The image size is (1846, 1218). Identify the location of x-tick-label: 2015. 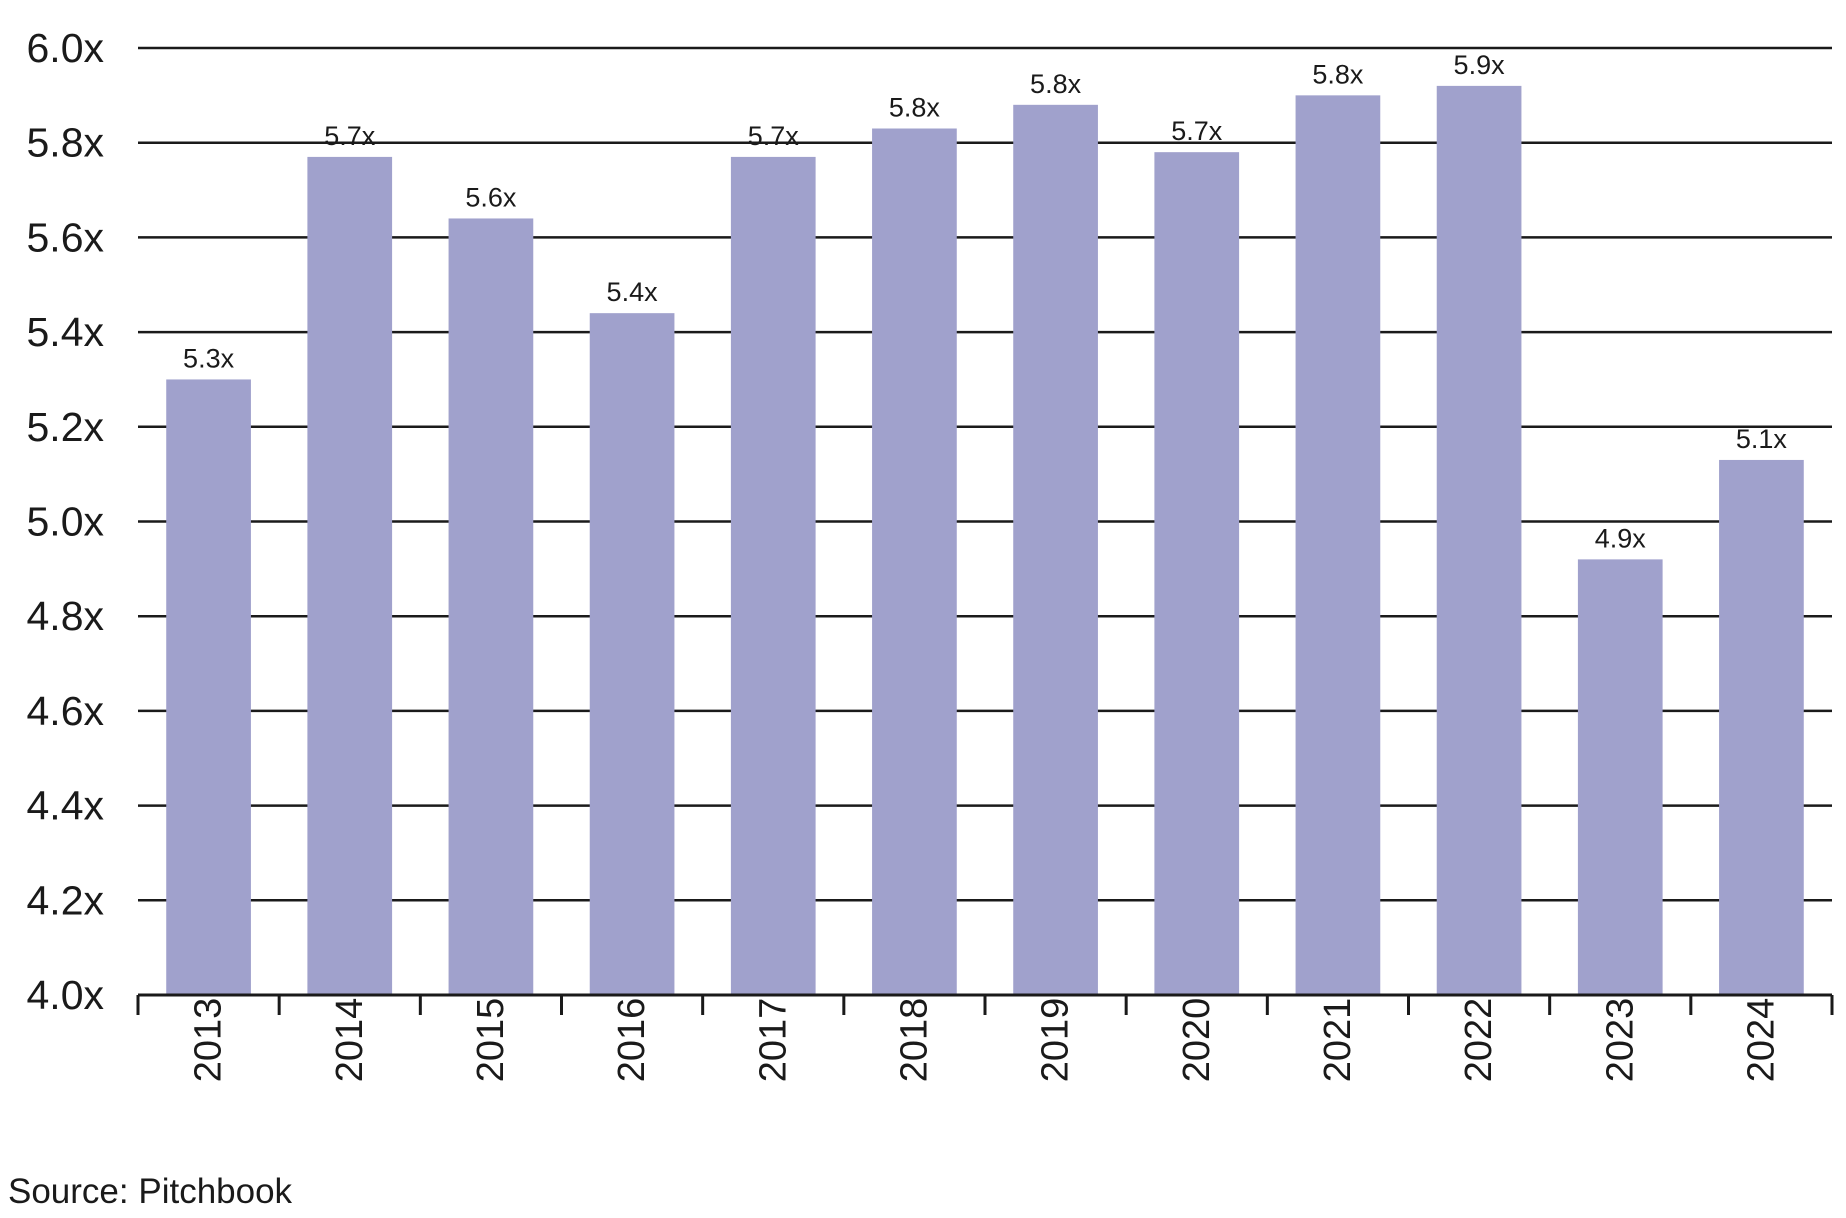
(491, 1040).